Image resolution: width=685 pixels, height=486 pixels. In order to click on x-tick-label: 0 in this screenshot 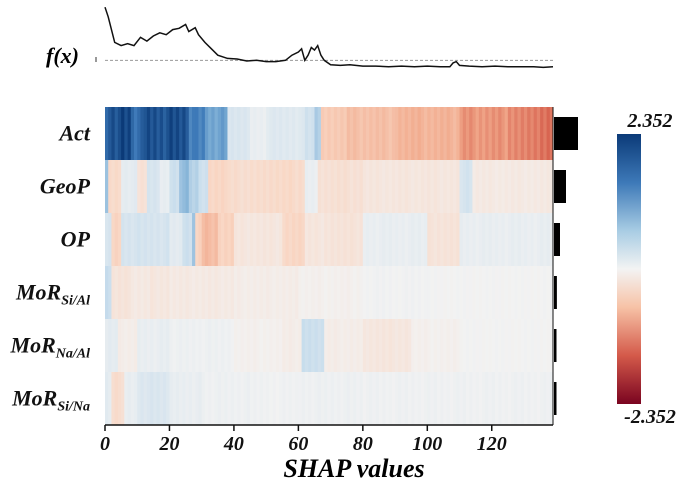, I will do `click(105, 444)`.